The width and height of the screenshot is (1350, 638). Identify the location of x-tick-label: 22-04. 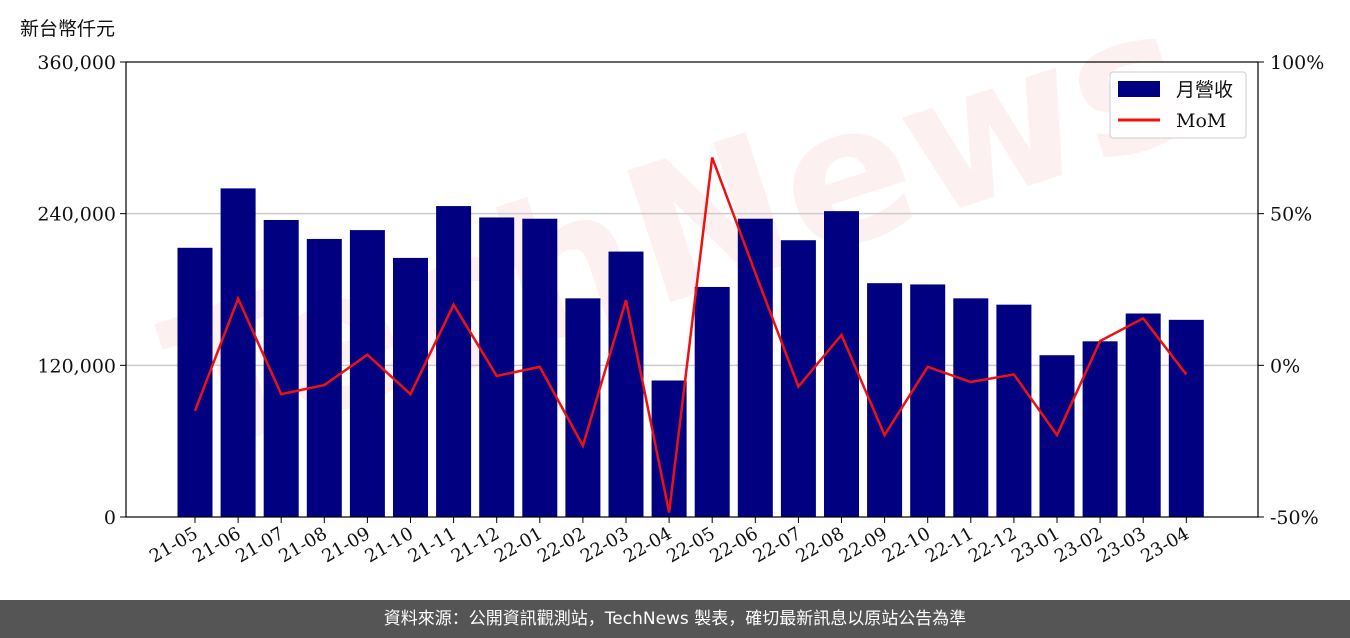
(647, 545).